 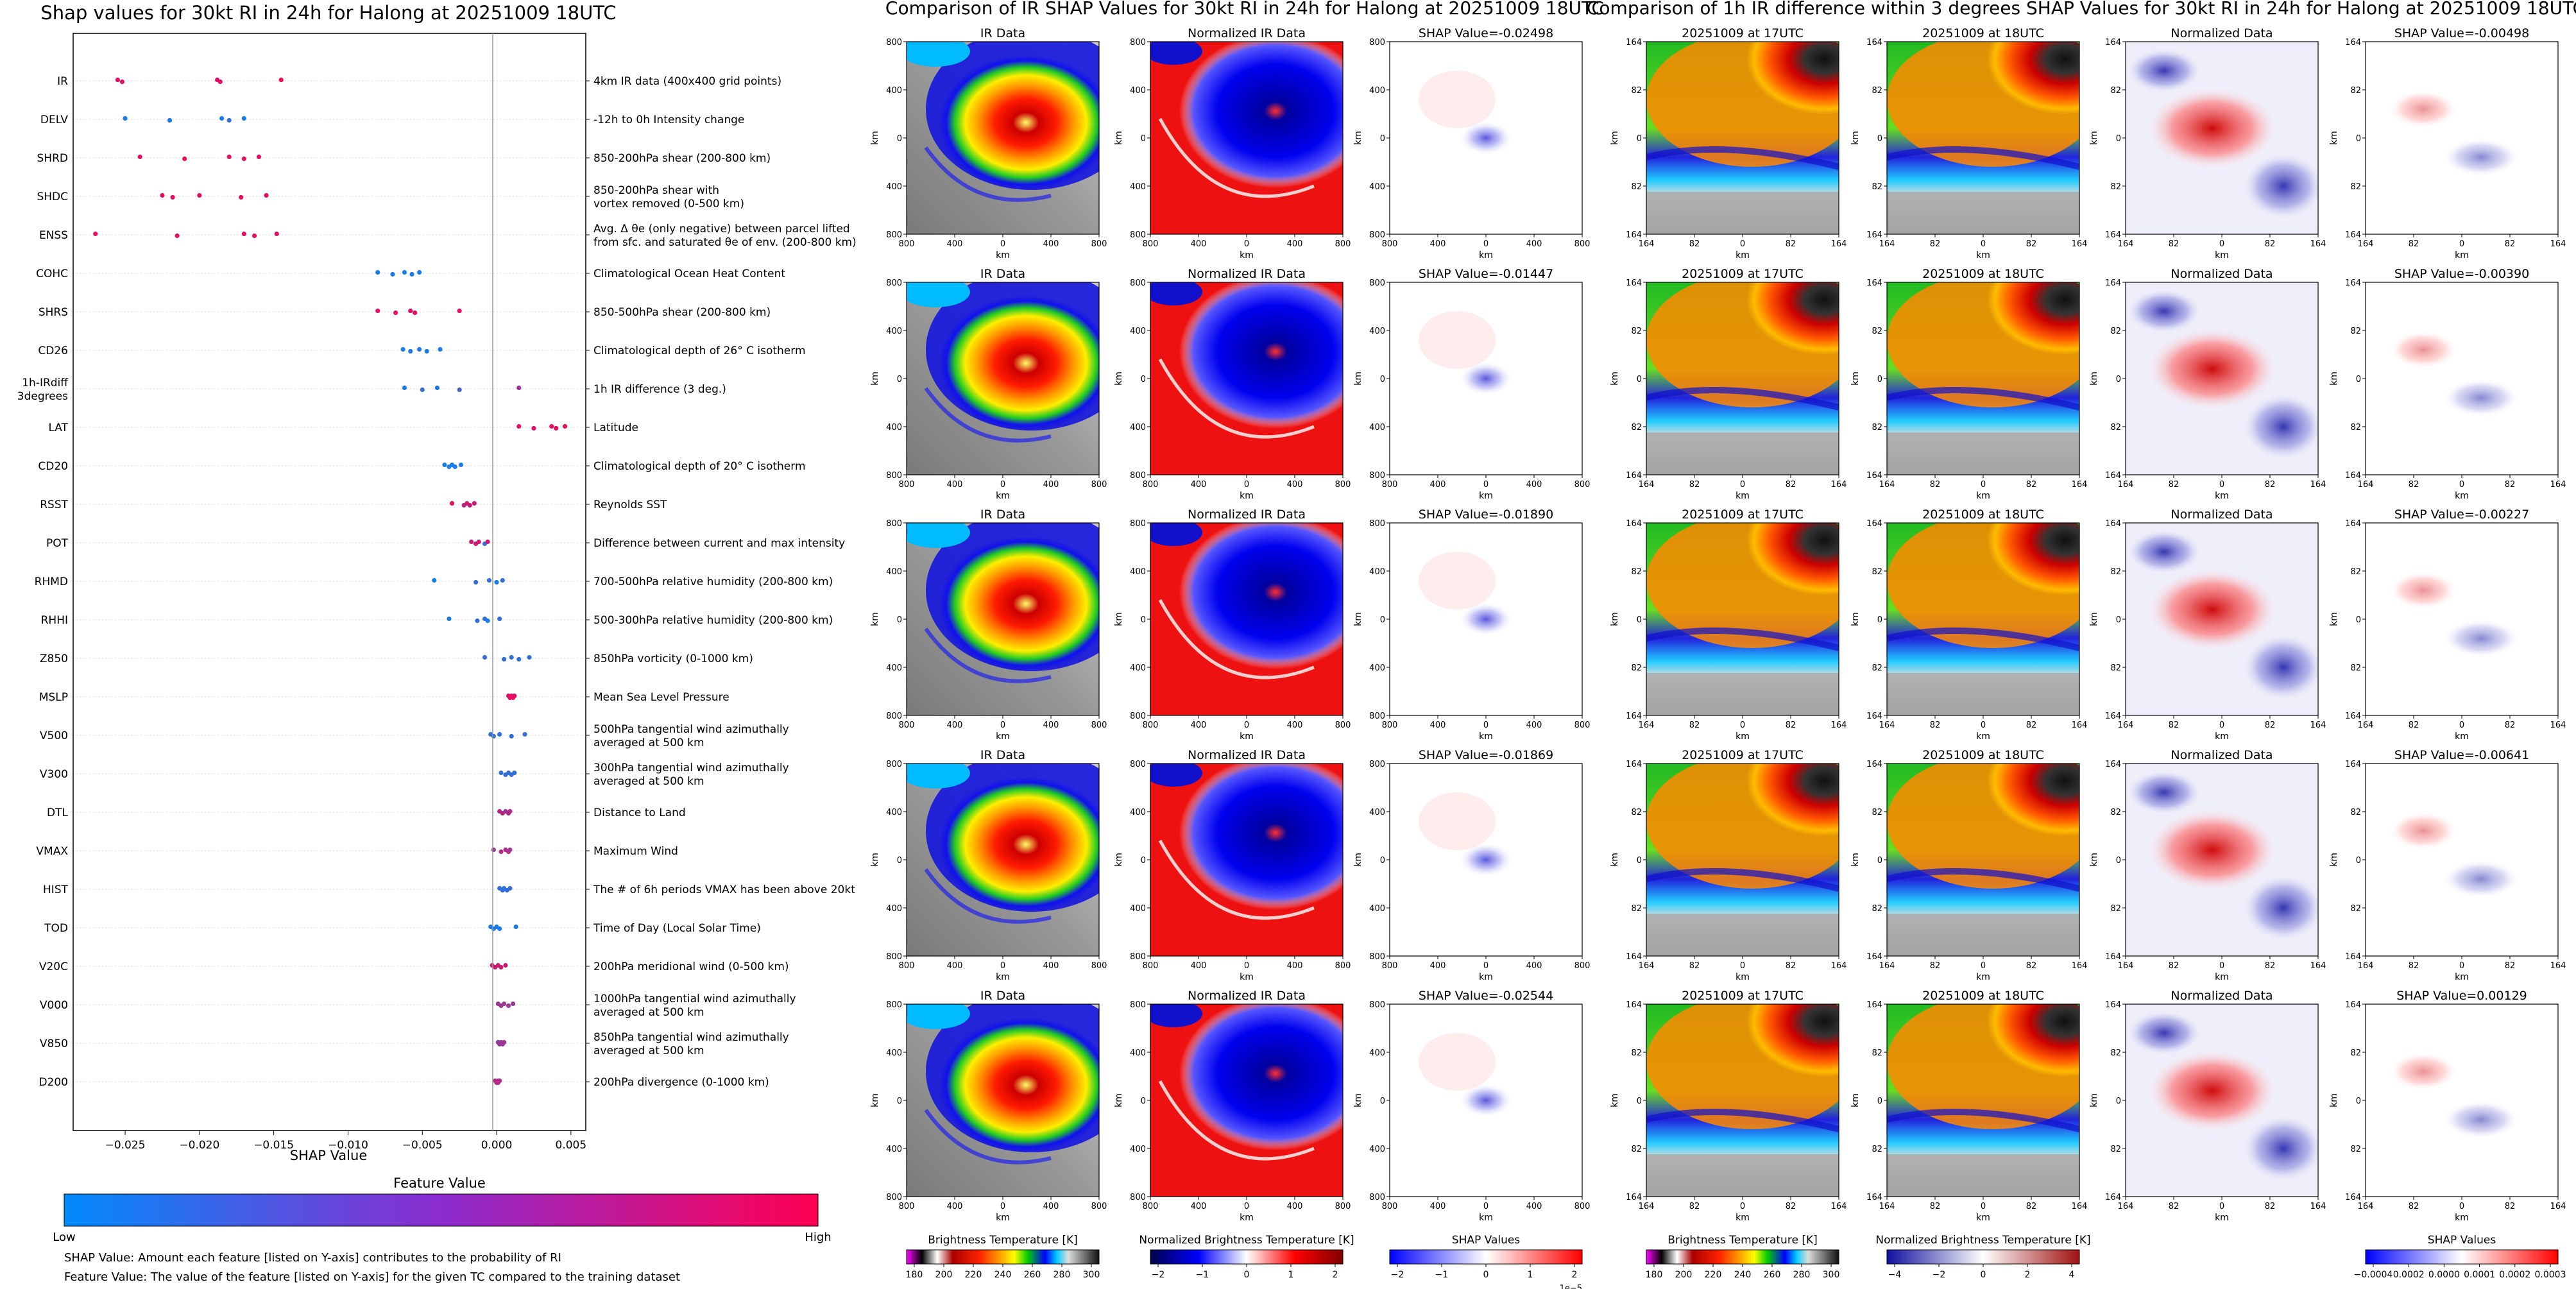 What do you see at coordinates (2461, 996) in the screenshot?
I see `subplot-title: SHAP Value=0.00129` at bounding box center [2461, 996].